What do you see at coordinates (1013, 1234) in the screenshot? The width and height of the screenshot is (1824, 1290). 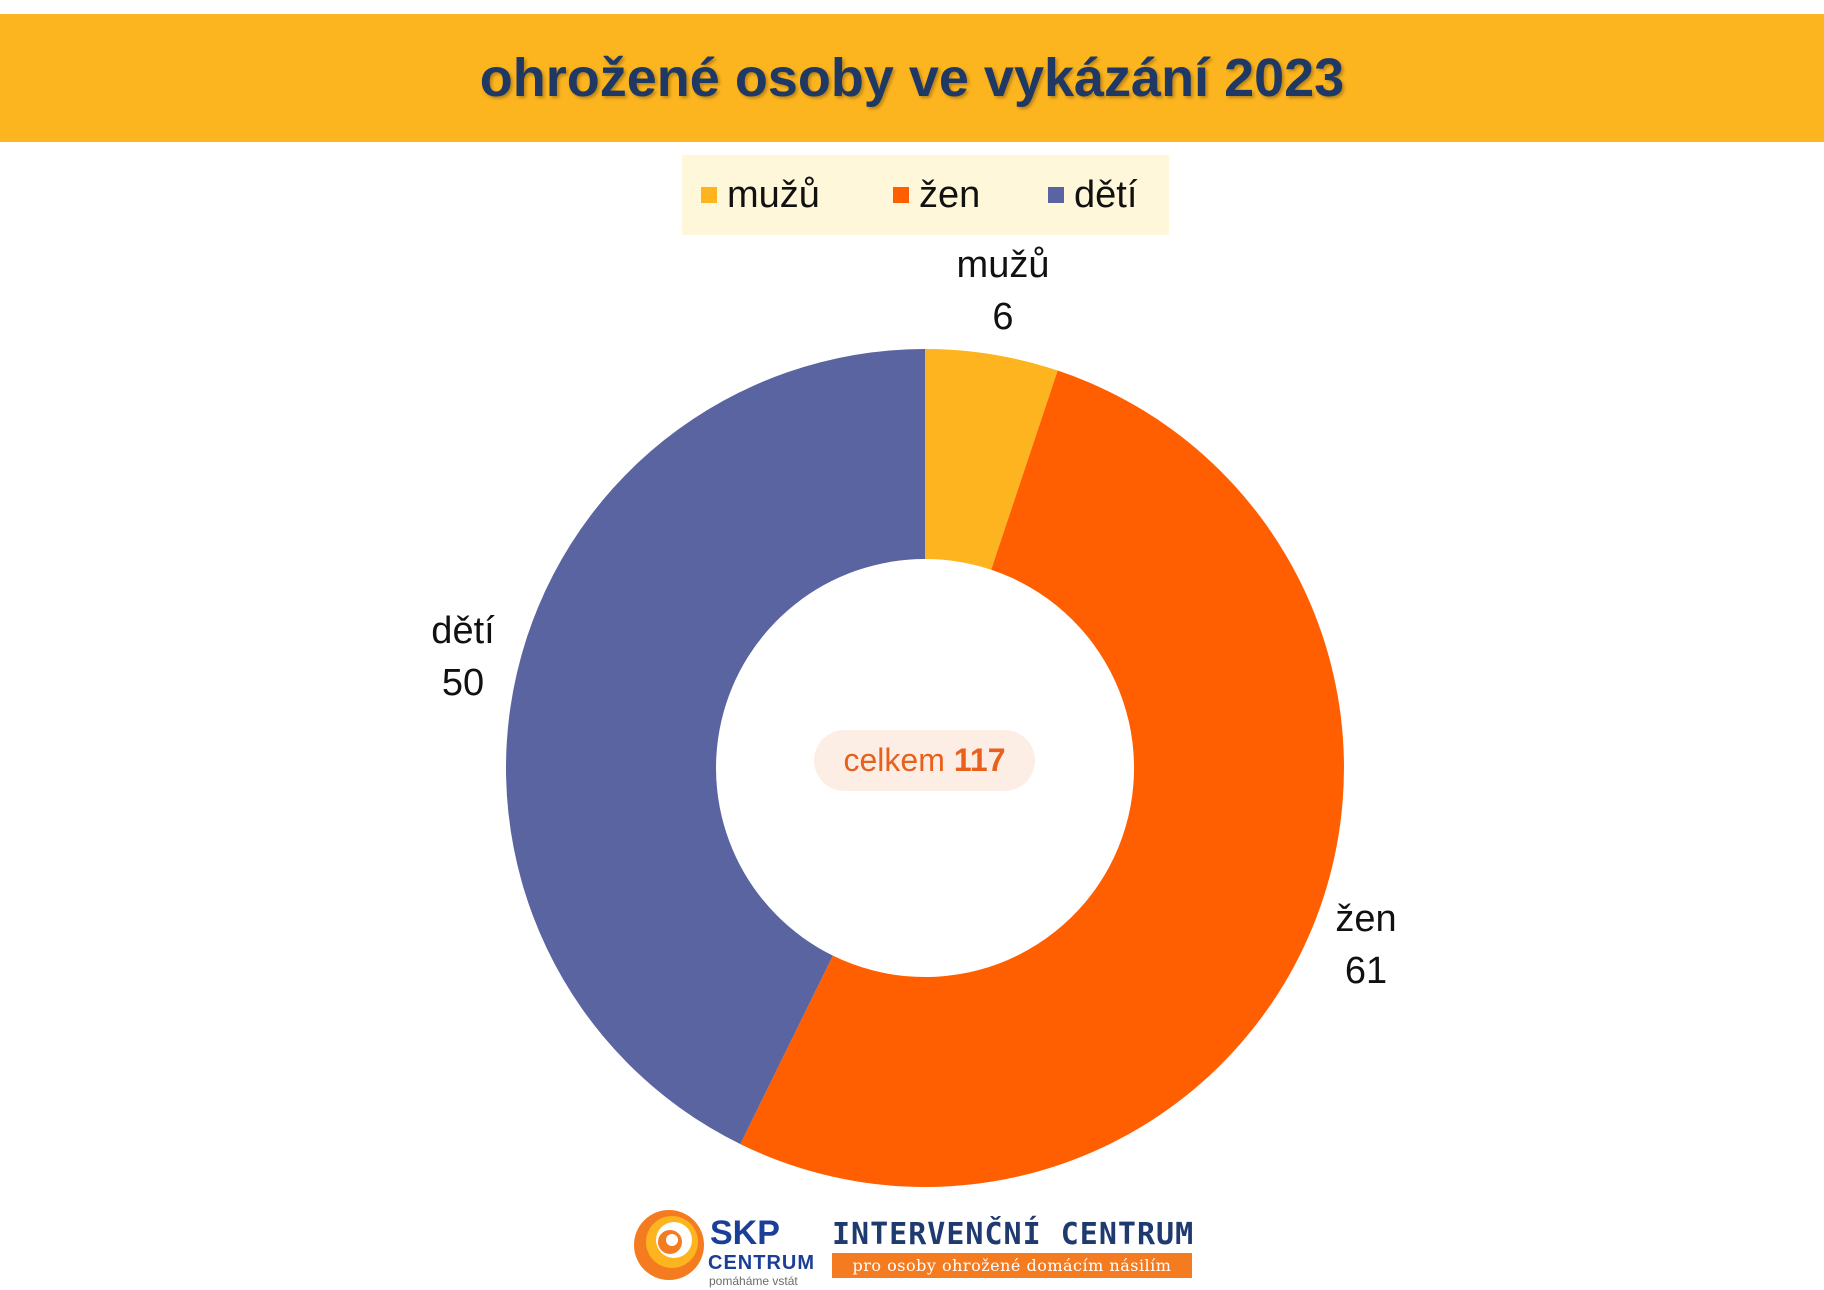 I see `intervencni-centrum-logo-title: INTERVENČNÍ CENTRUM` at bounding box center [1013, 1234].